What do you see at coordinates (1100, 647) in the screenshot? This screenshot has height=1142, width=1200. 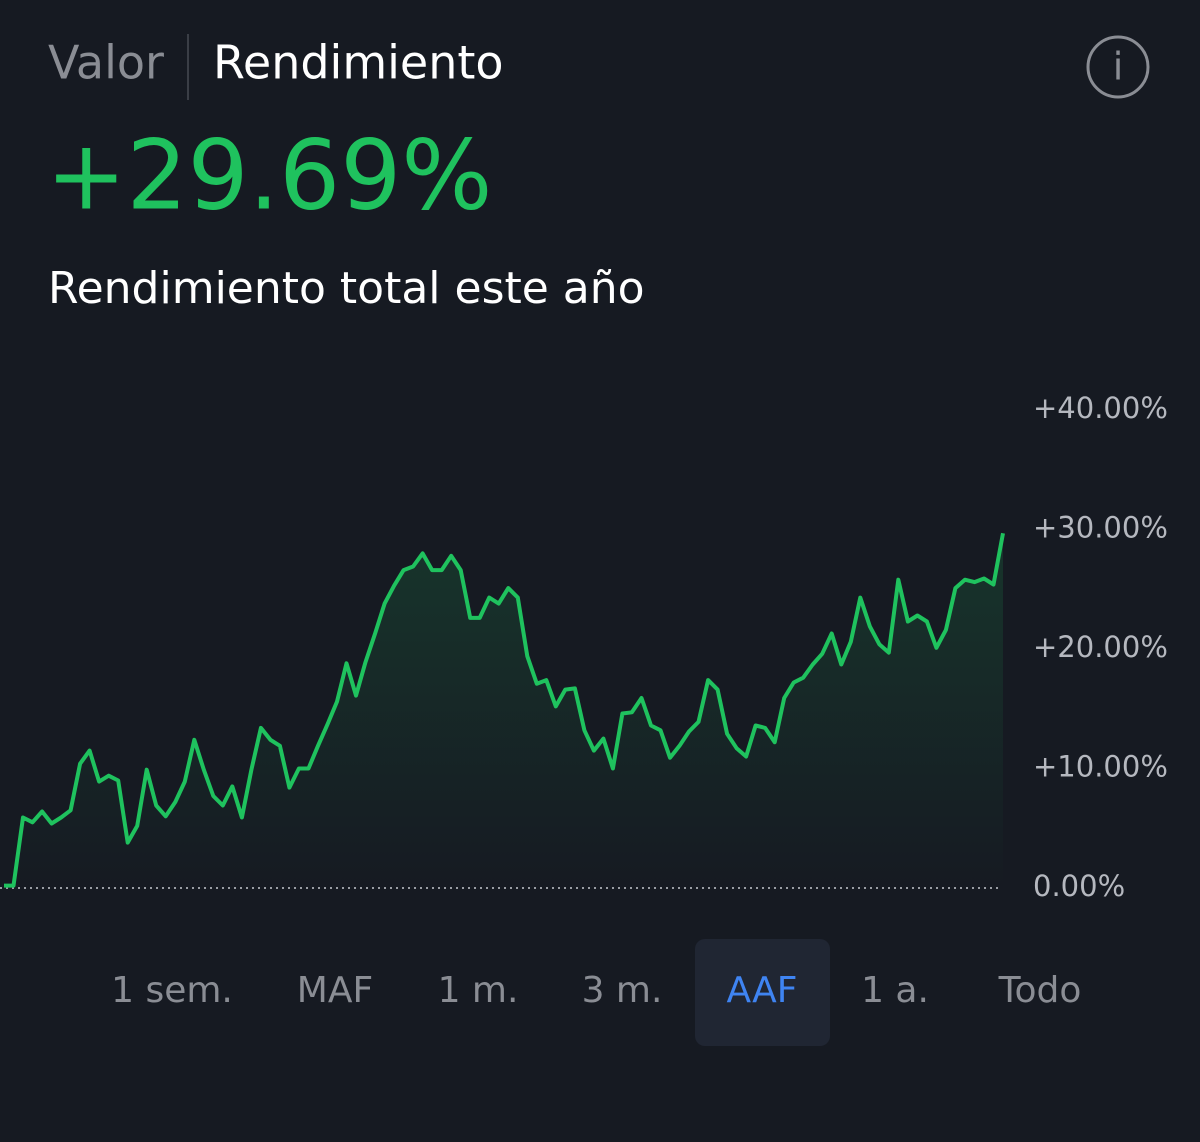 I see `y-tick-label: +20.00%` at bounding box center [1100, 647].